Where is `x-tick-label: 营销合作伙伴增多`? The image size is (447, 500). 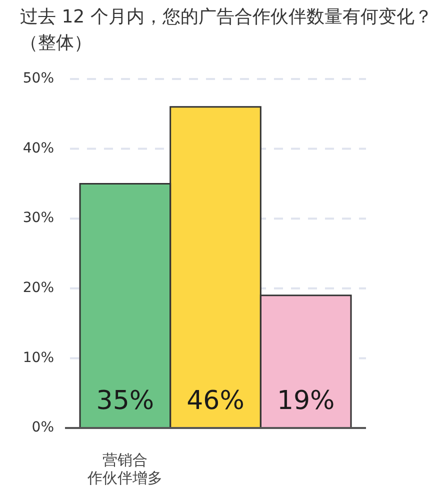 x-tick-label: 营销合作伙伴增多 is located at coordinates (124, 468).